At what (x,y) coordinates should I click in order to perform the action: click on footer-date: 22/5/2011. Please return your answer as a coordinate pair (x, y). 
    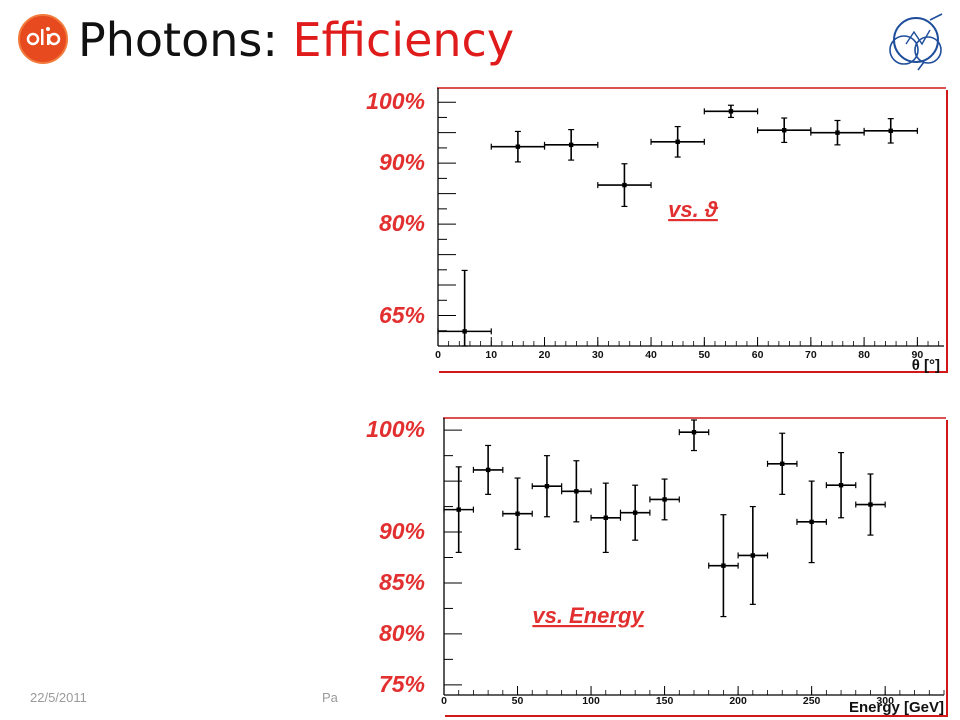
    Looking at the image, I should click on (58, 697).